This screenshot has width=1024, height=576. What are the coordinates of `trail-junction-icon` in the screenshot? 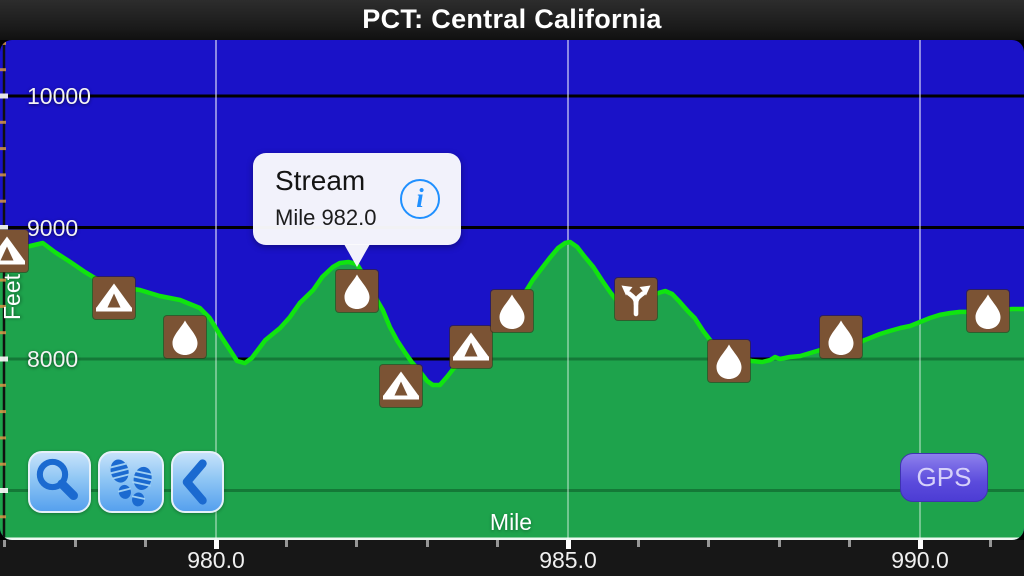 It's located at (636, 301).